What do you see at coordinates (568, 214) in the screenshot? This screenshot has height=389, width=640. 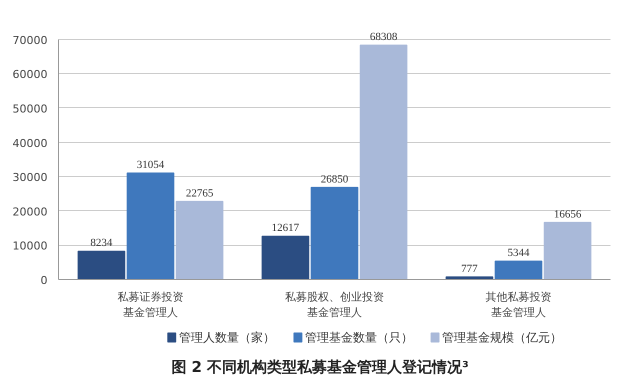 I see `data-label: 16656` at bounding box center [568, 214].